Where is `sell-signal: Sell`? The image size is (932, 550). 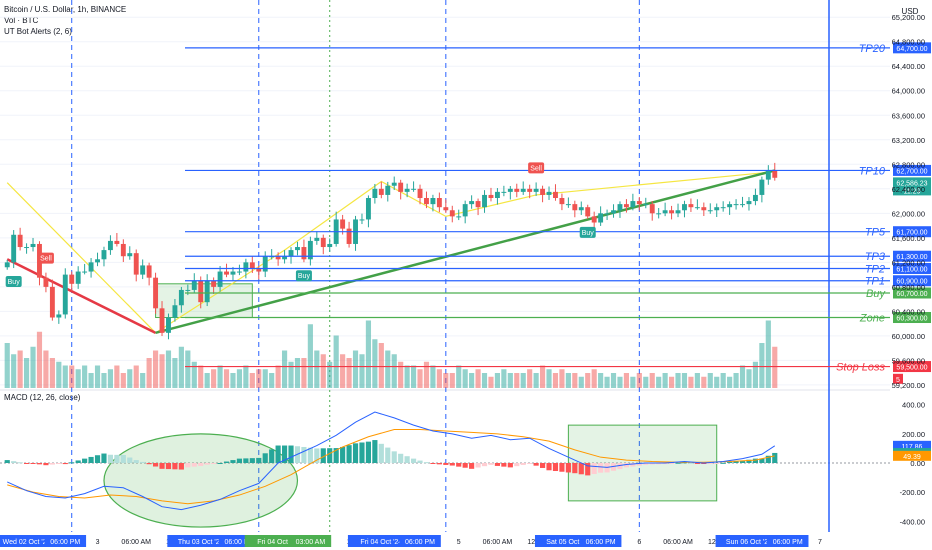 sell-signal: Sell is located at coordinates (536, 168).